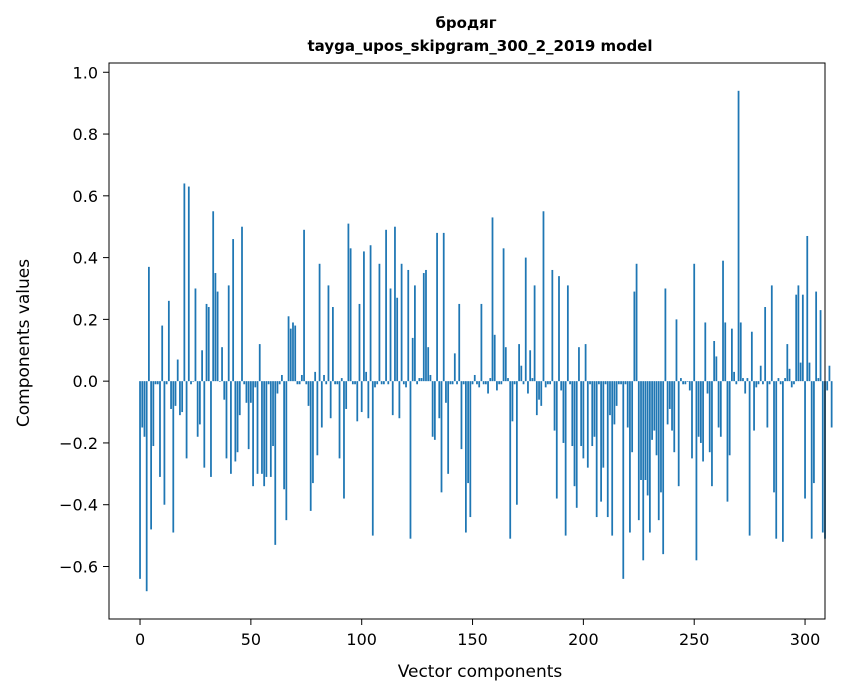 The height and width of the screenshot is (696, 867). What do you see at coordinates (583, 639) in the screenshot?
I see `x-tick-label: 200` at bounding box center [583, 639].